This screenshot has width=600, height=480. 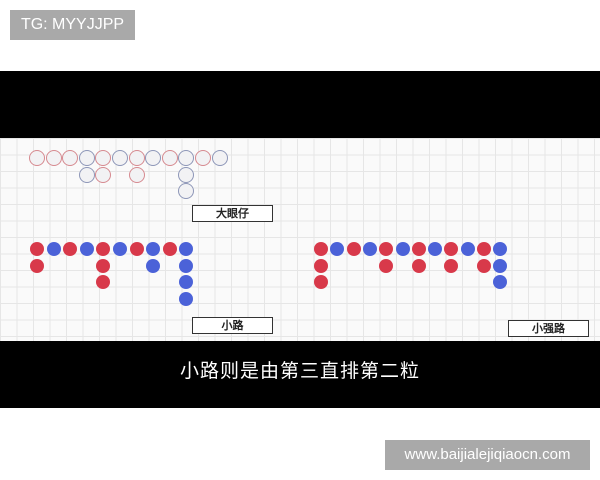 I want to click on big-eye-road-label: 大眼仔, so click(x=232, y=213).